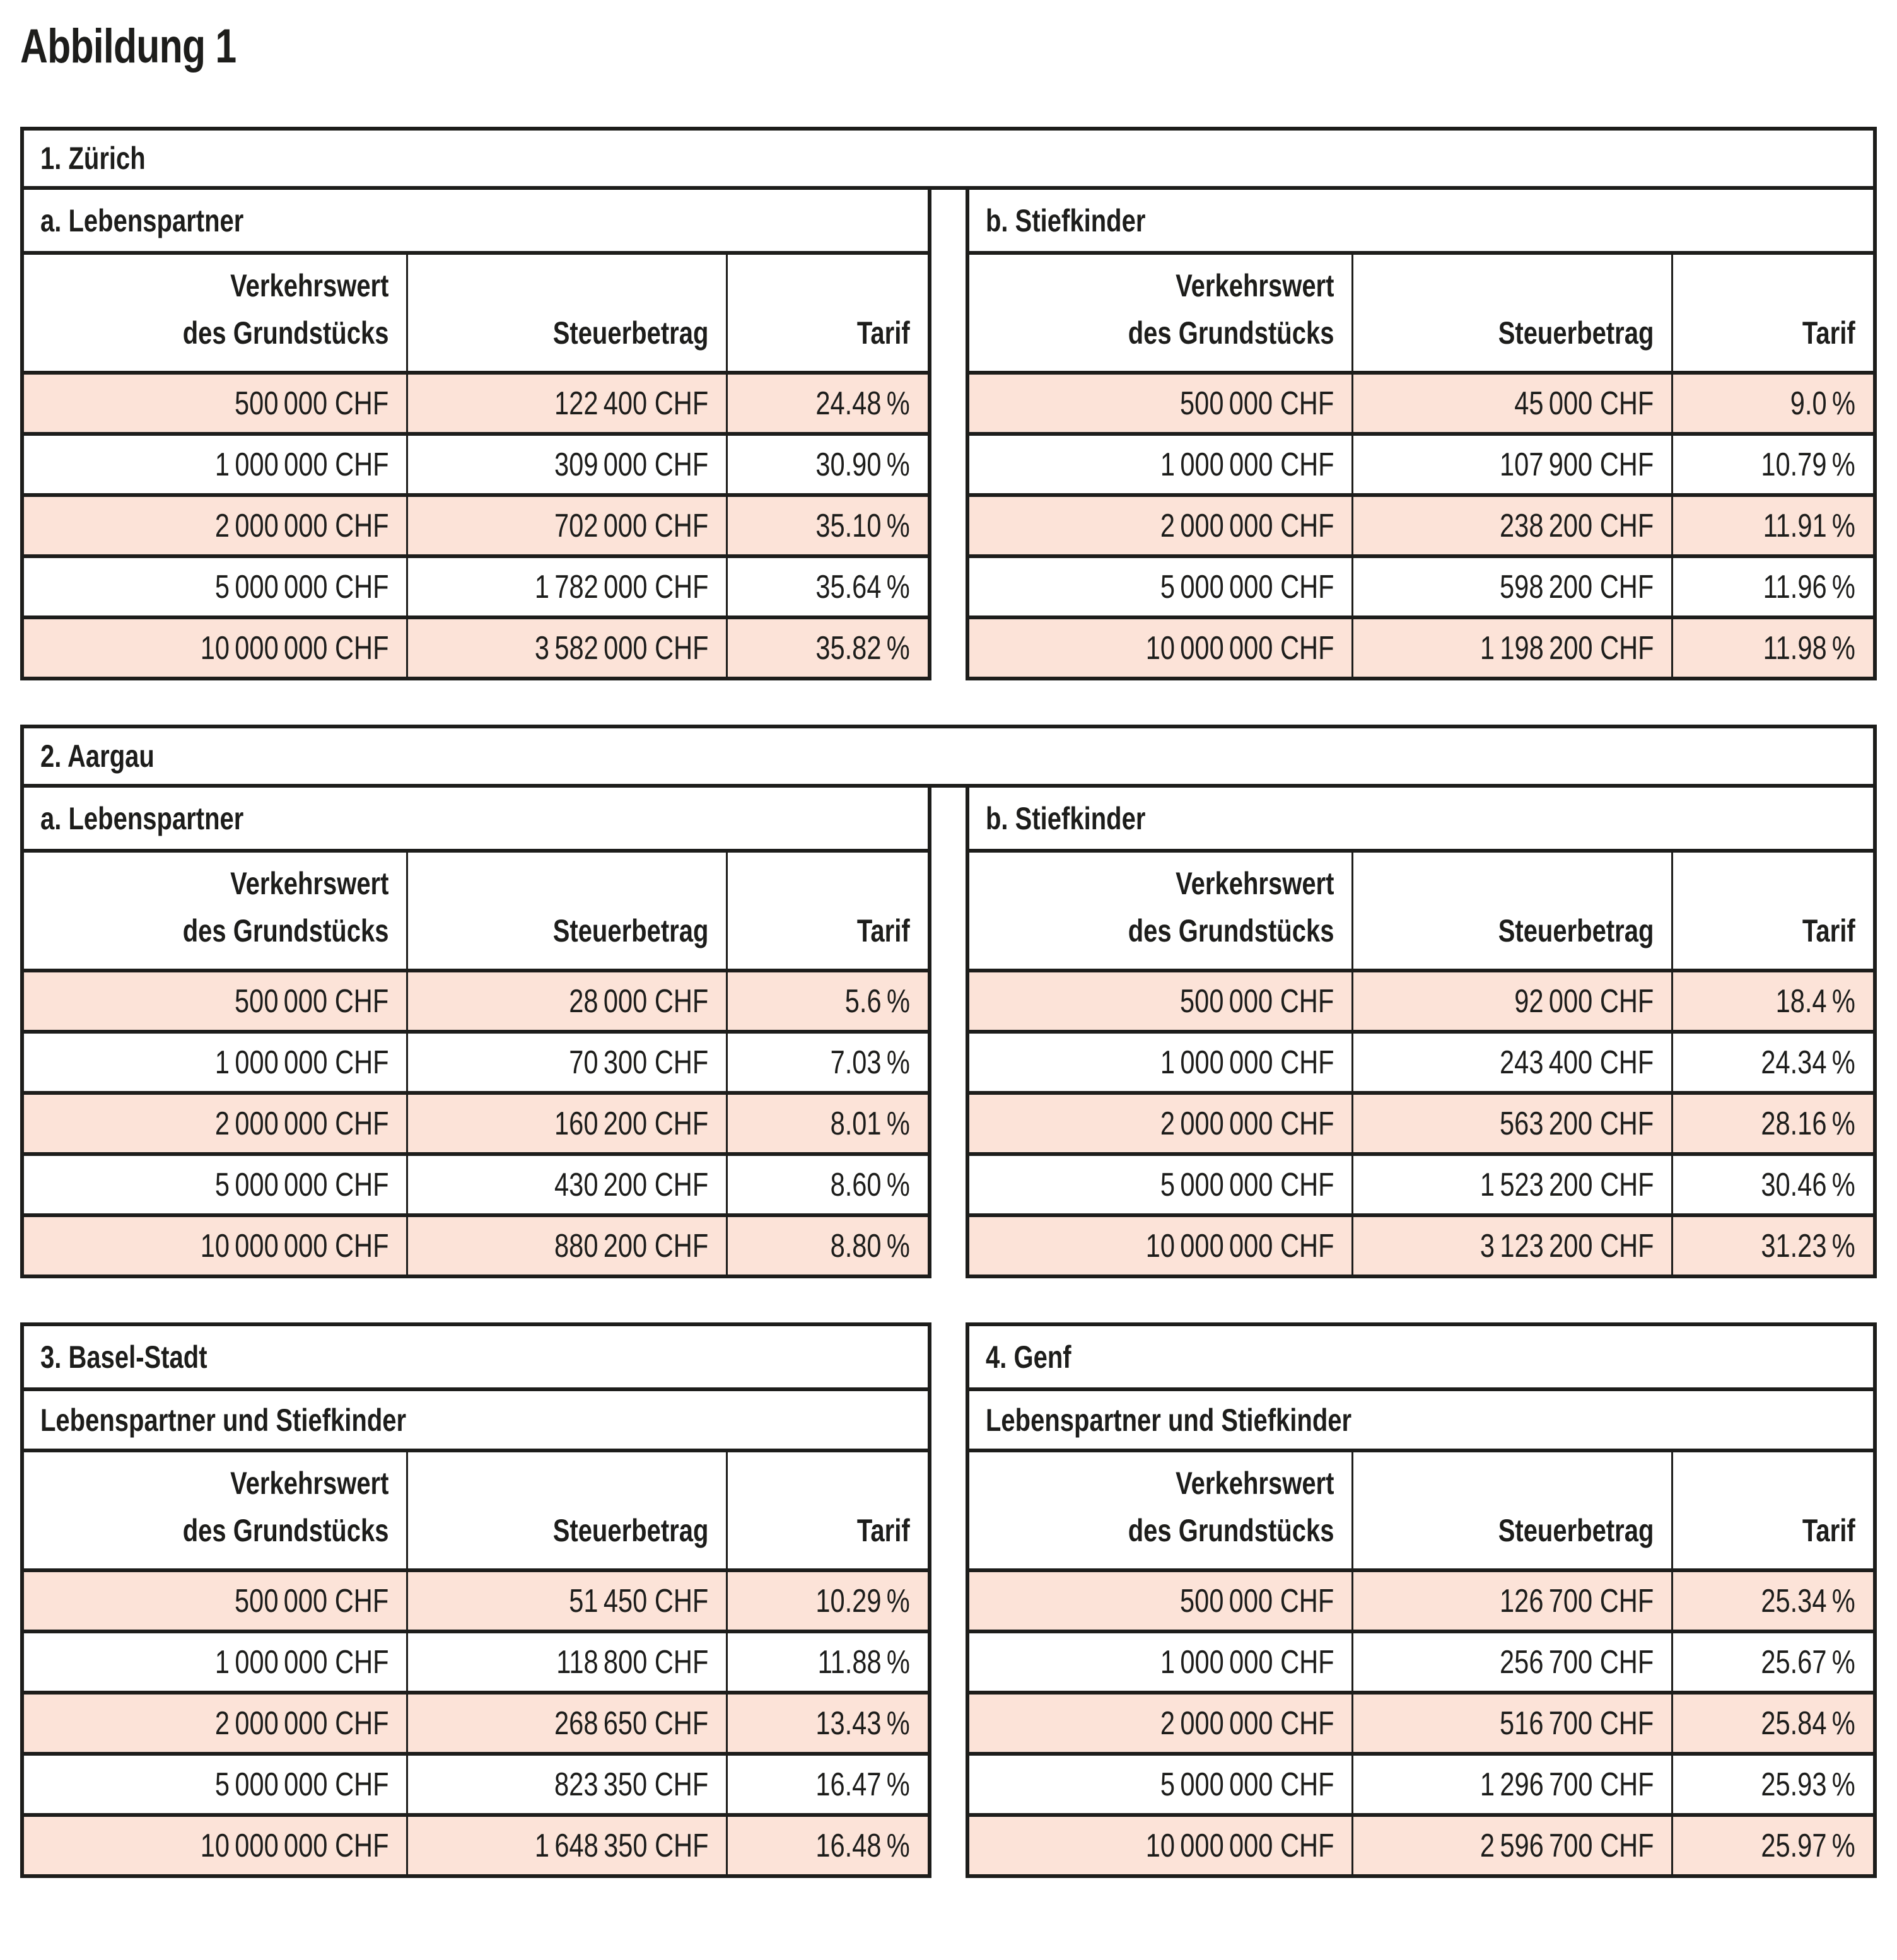  What do you see at coordinates (1511, 1782) in the screenshot?
I see `cell-steuerbetrag: 1 296 700 CHF` at bounding box center [1511, 1782].